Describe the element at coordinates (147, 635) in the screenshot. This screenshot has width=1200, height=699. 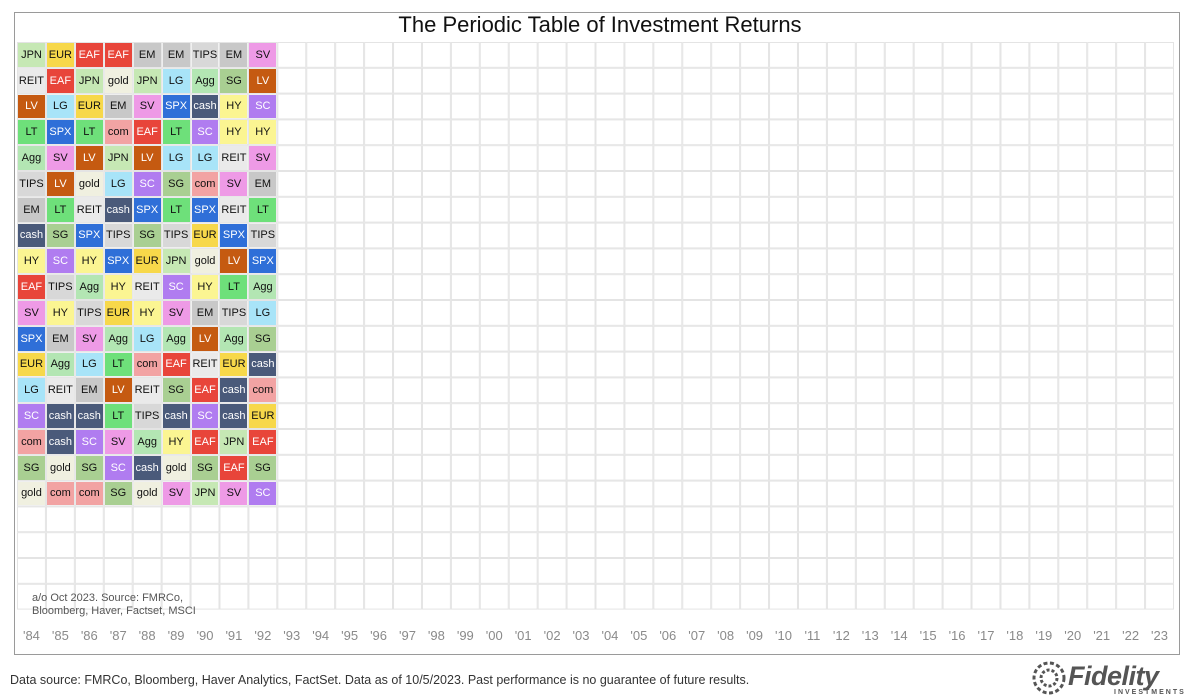
I see `year-label: '88` at that location.